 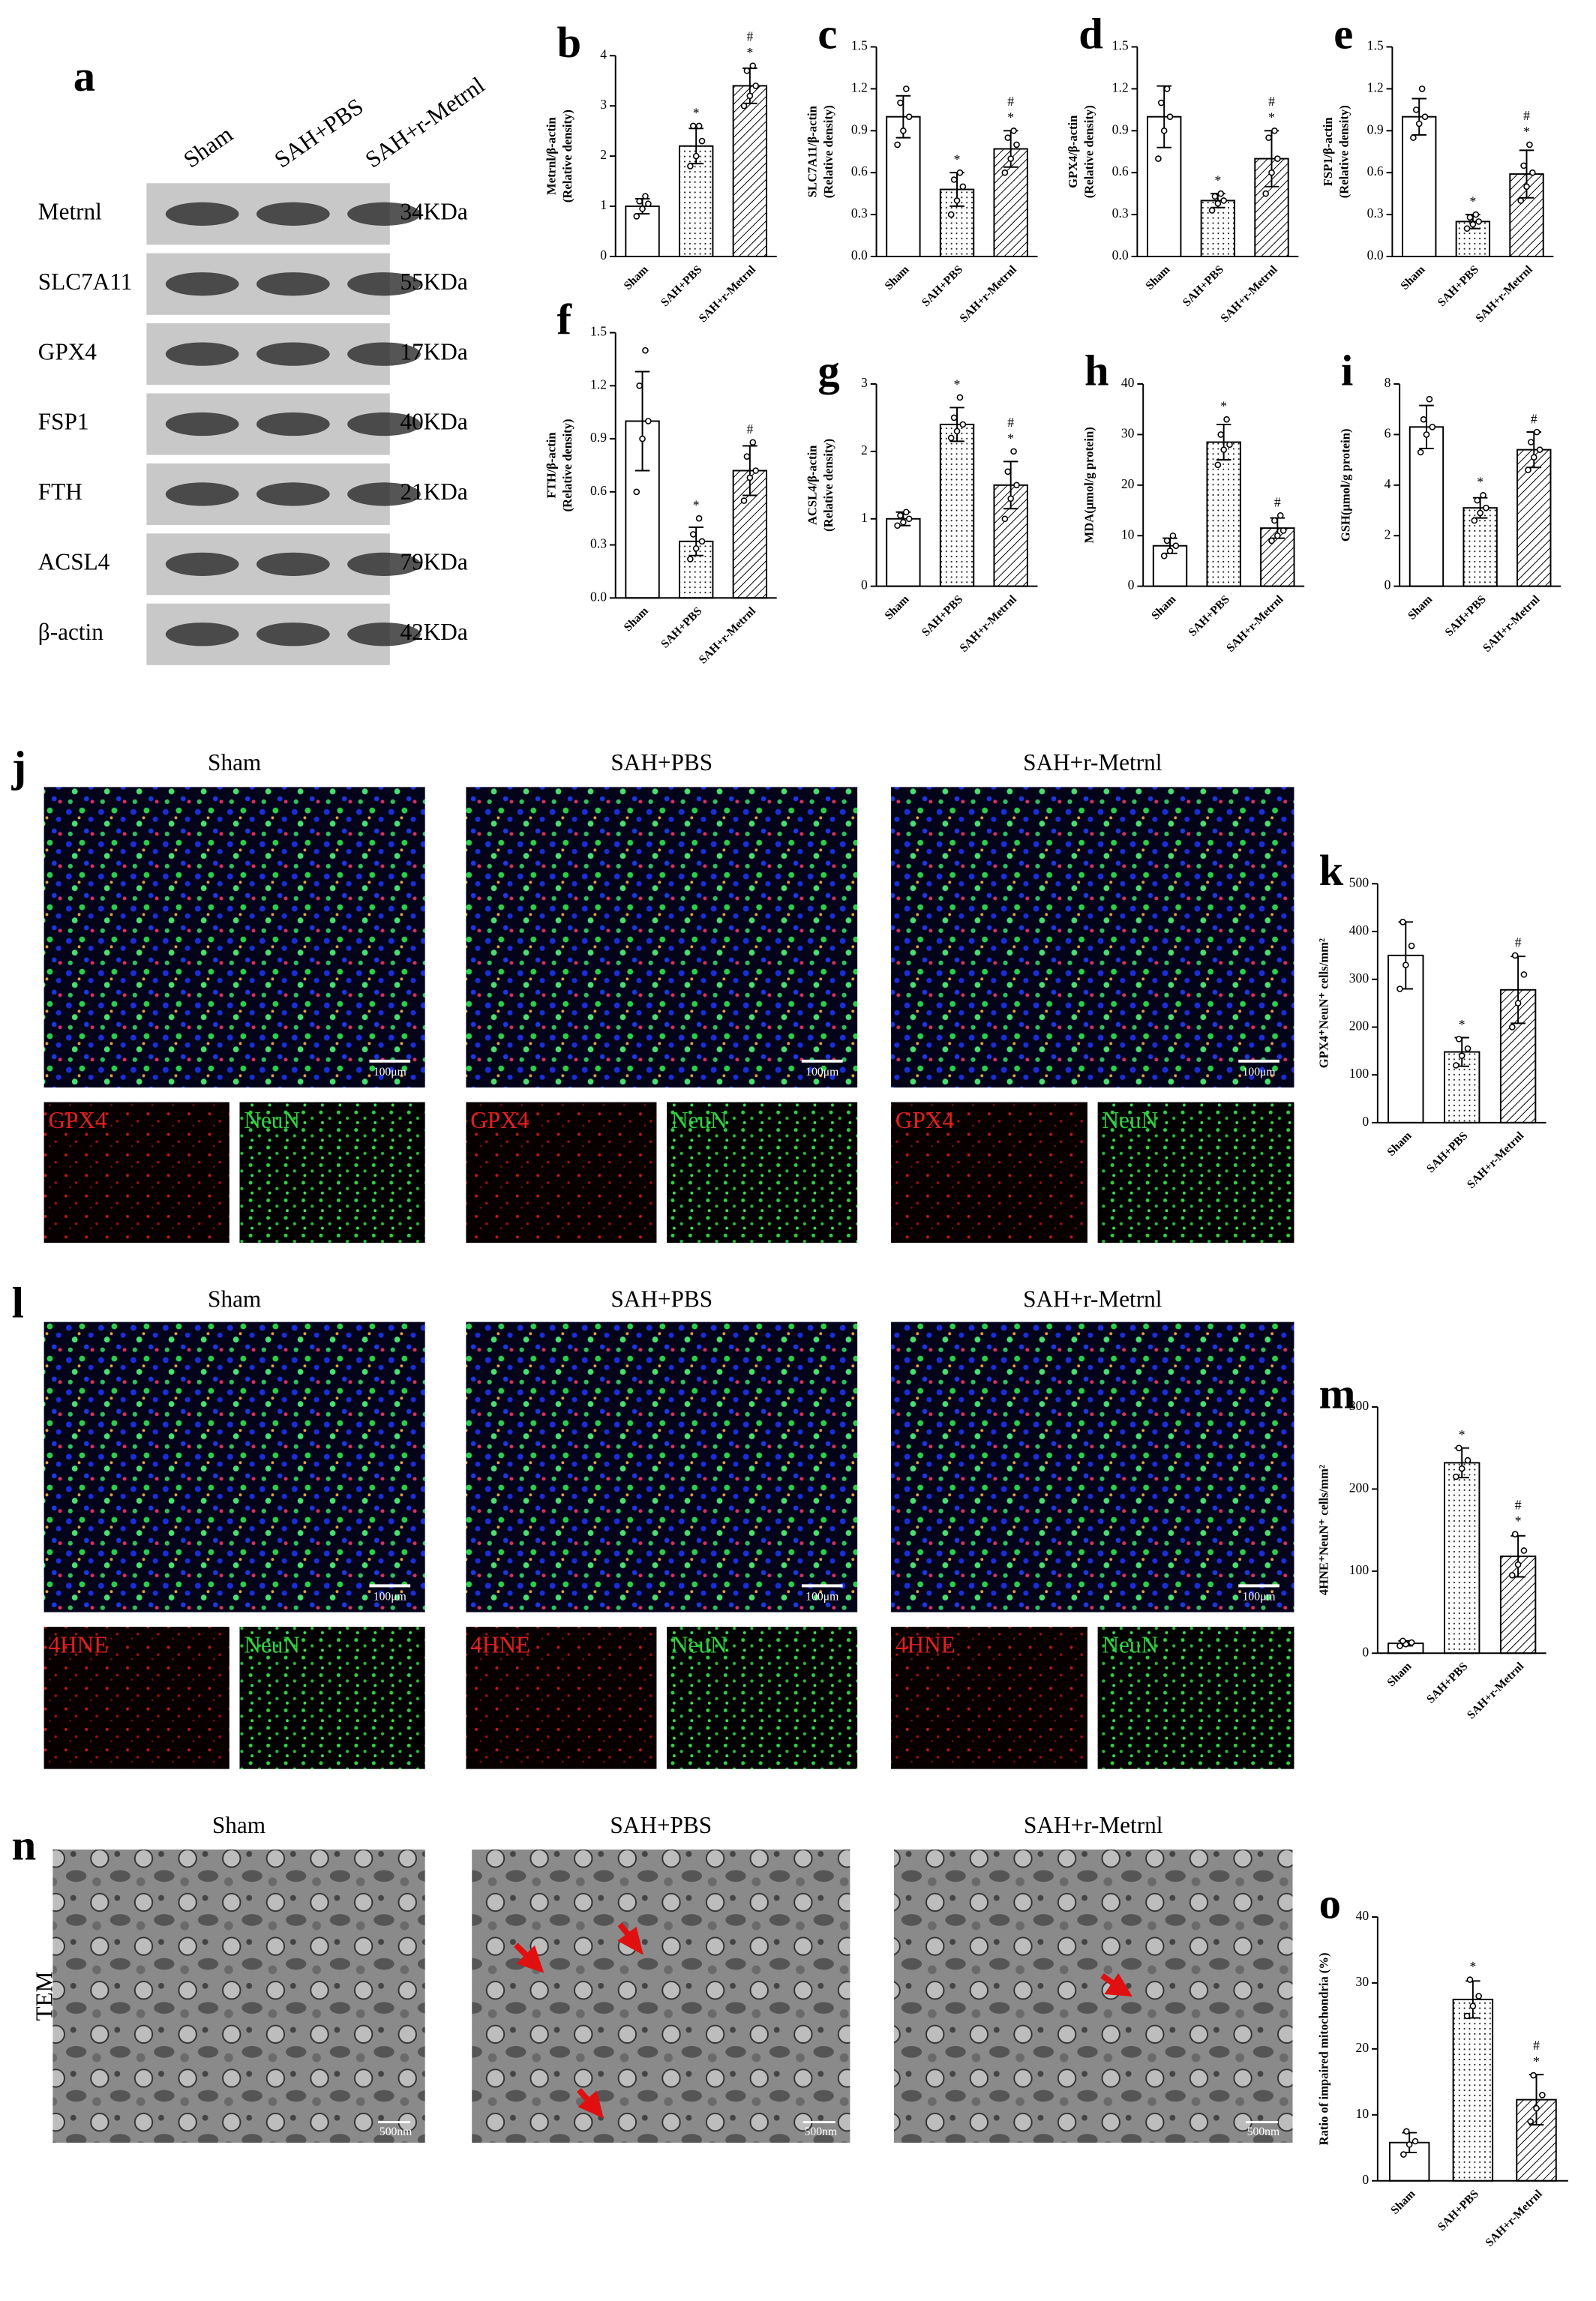 I want to click on y-tick-label: 0, so click(x=864, y=585).